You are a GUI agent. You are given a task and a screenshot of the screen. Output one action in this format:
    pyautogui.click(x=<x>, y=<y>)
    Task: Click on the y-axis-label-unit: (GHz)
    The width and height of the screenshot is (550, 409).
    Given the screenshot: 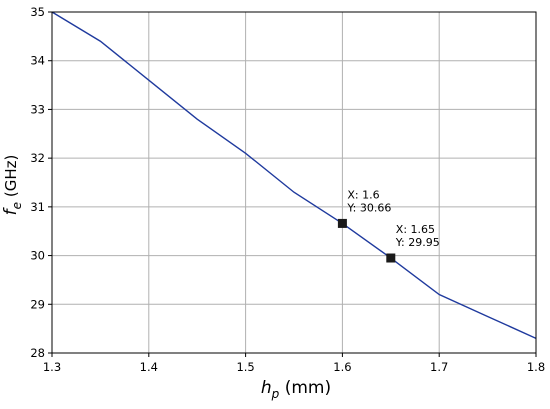 What is the action you would take?
    pyautogui.click(x=11, y=178)
    